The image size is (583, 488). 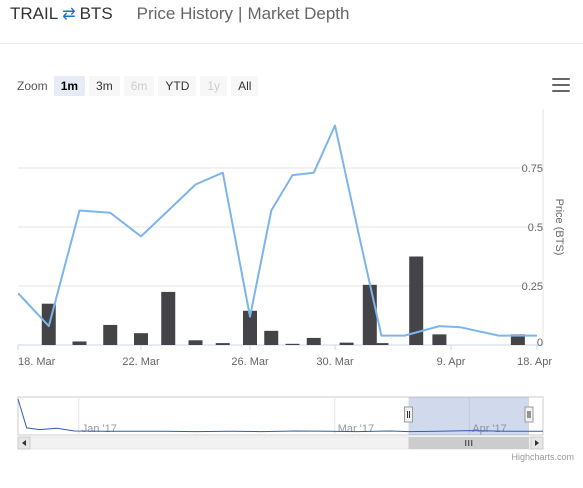 I want to click on header-divider, so click(x=291, y=43).